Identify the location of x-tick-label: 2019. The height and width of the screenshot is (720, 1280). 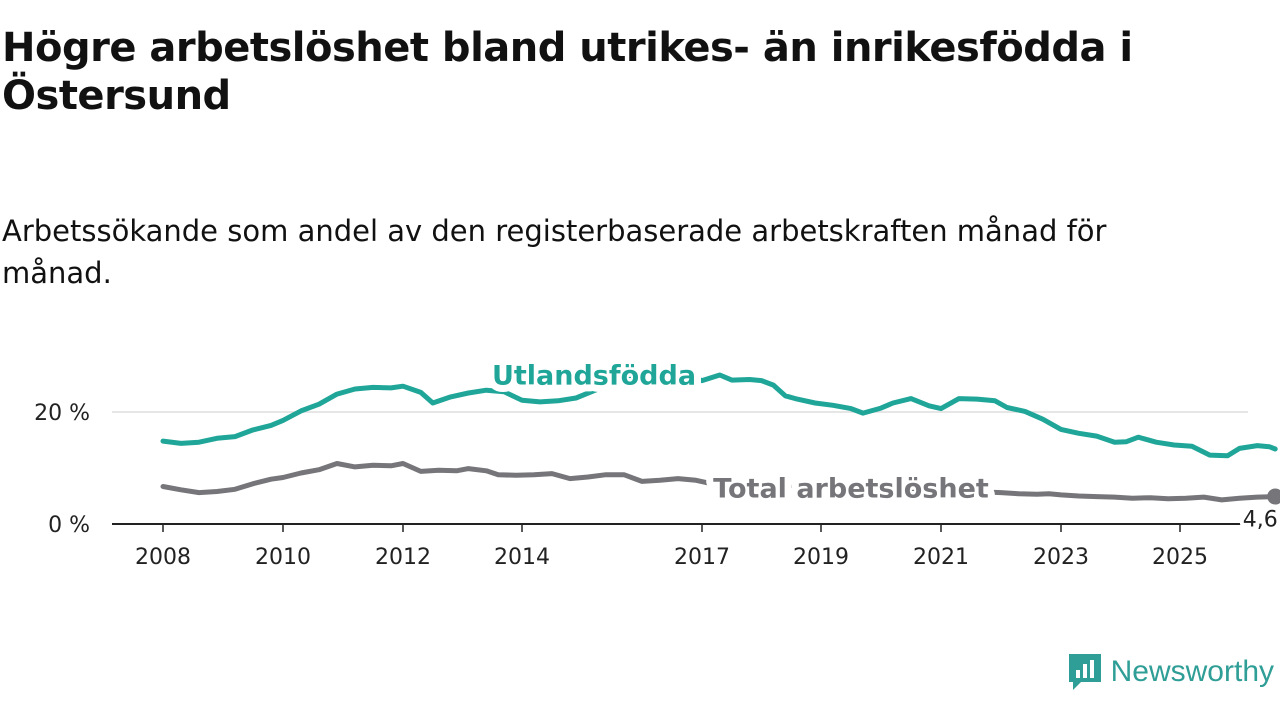
(821, 557).